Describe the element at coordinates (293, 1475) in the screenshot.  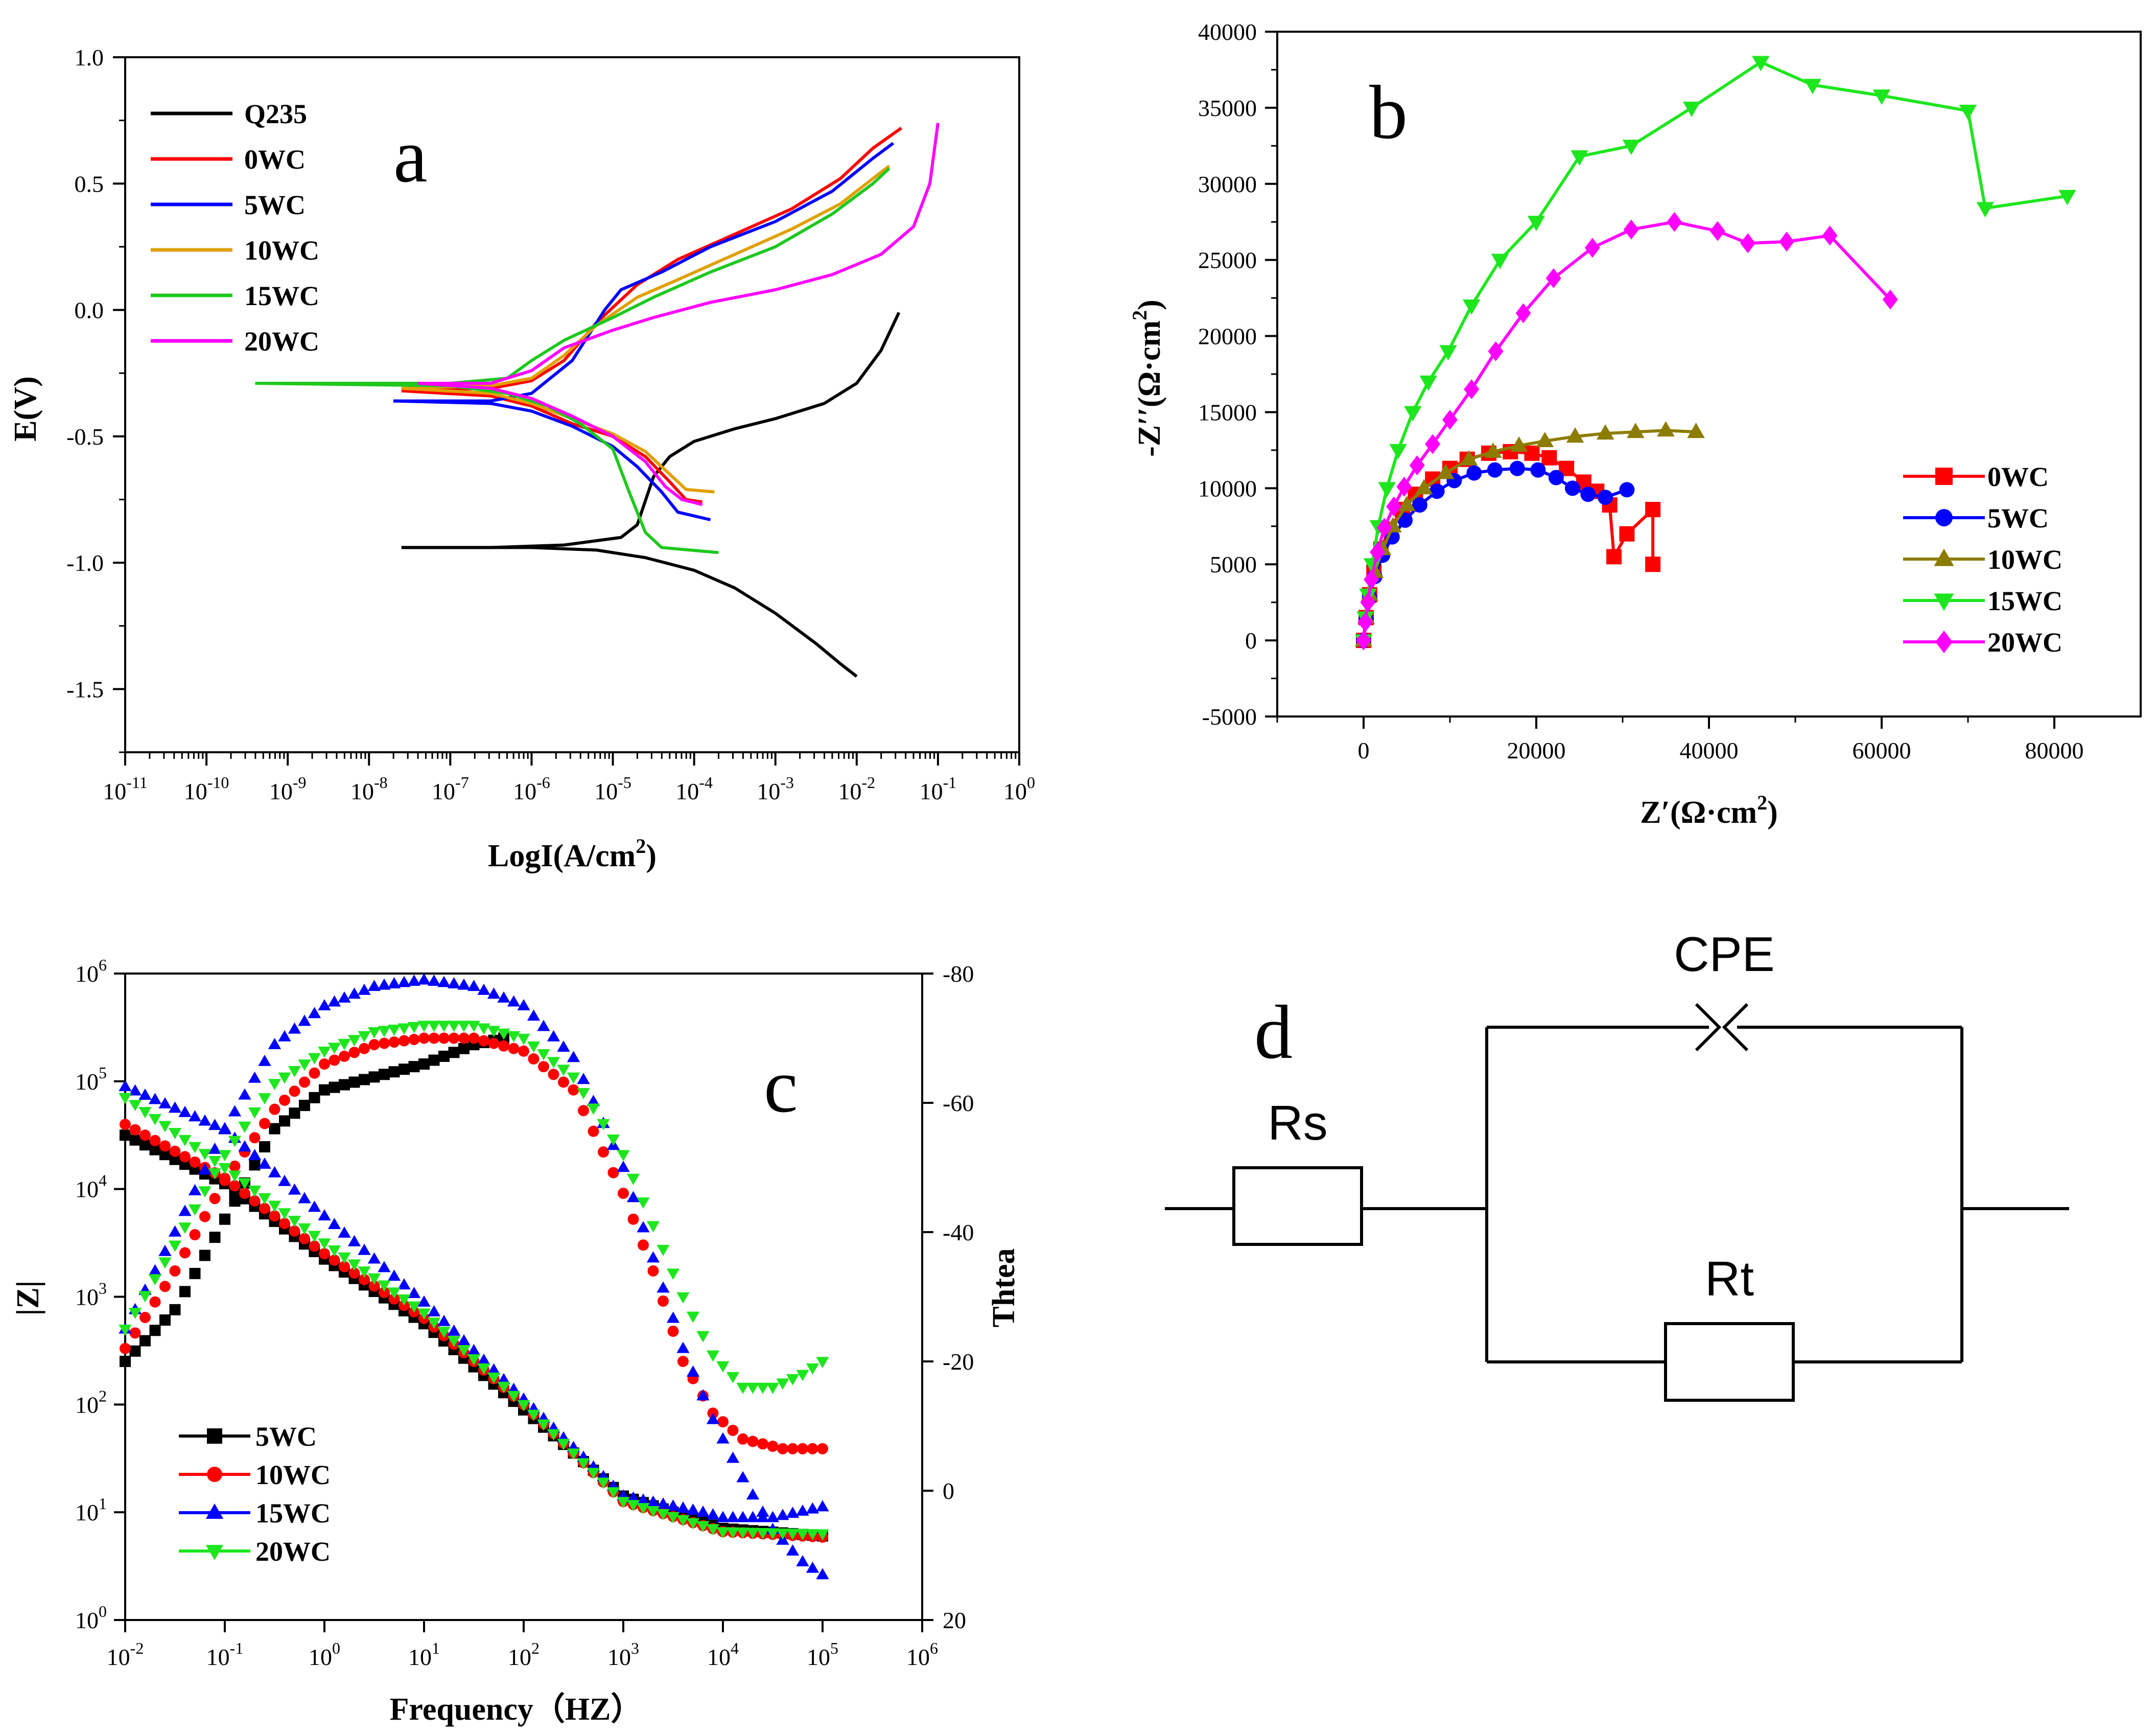
I see `panel-c-legend-label-10wc: 10WC` at that location.